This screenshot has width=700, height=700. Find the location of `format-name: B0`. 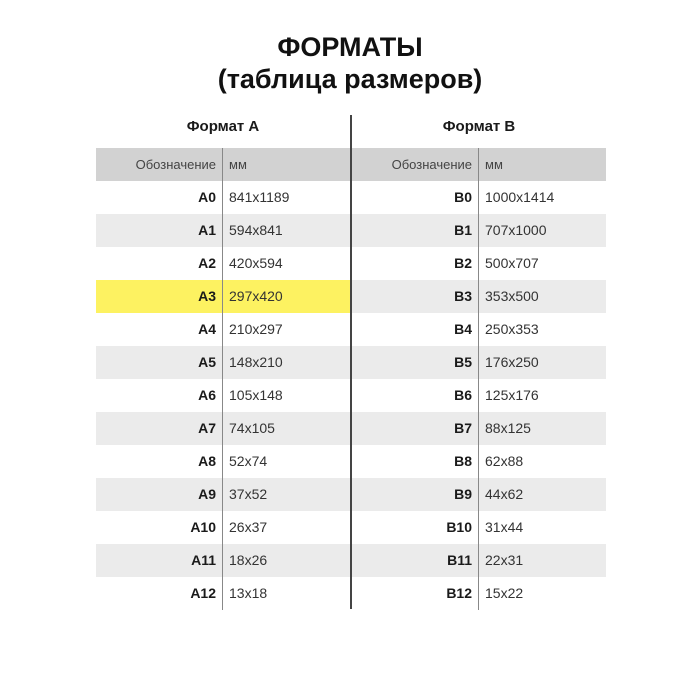

format-name: B0 is located at coordinates (415, 197).